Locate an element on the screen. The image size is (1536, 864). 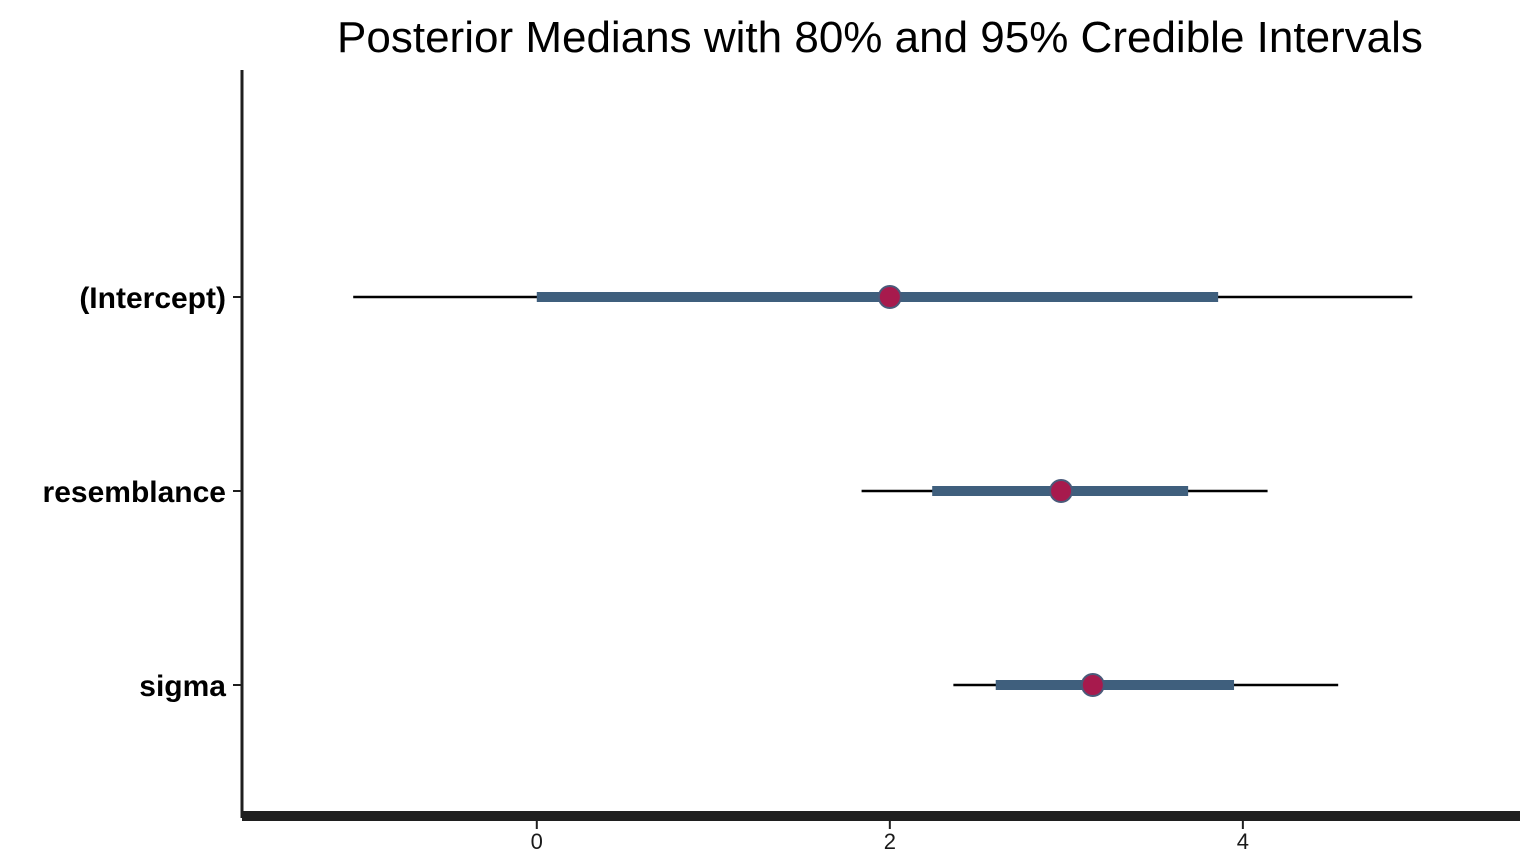
y-axis-ticks: (Intercept) resemblance sigma is located at coordinates (142, 492).